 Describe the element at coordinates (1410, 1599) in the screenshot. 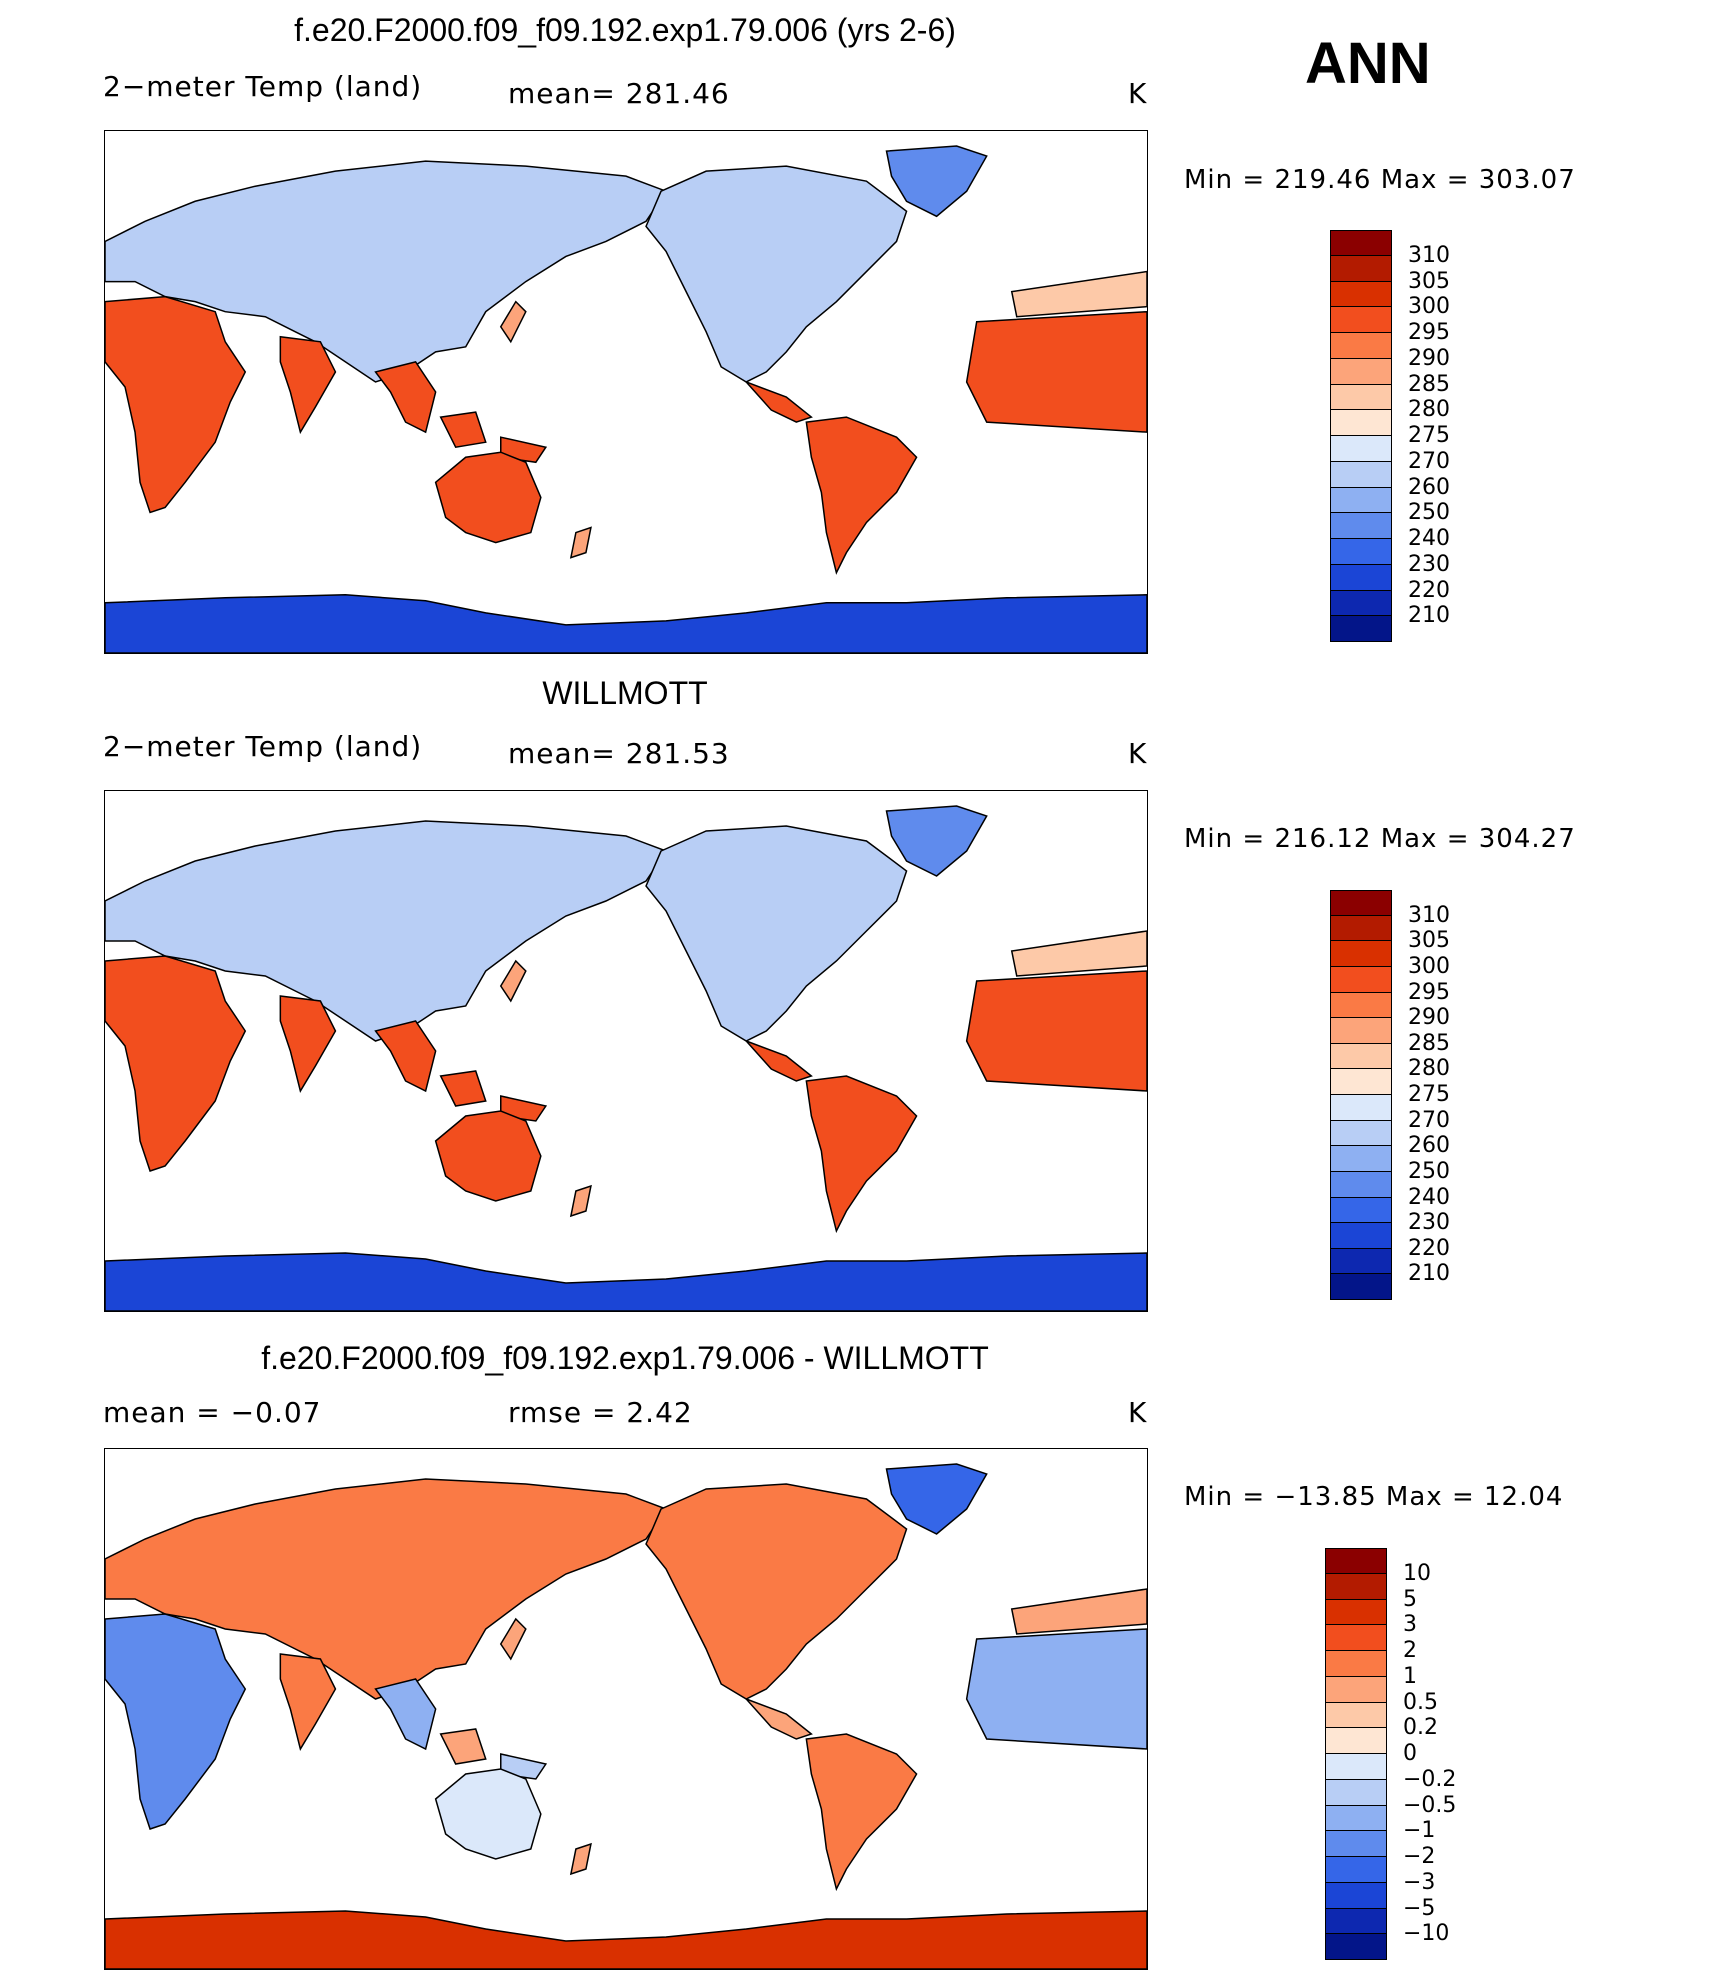

I see `colorbar-tick-label: 5` at that location.